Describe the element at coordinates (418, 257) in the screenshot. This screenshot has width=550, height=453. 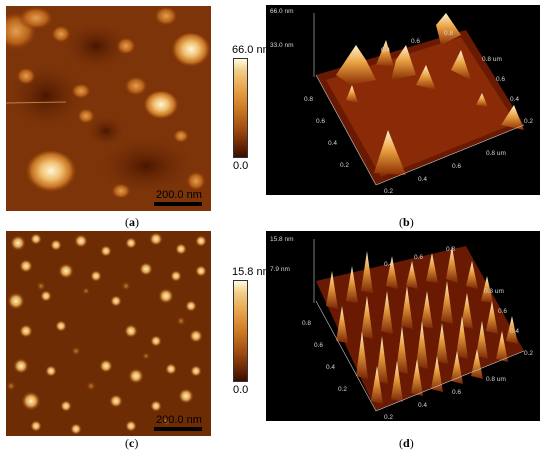
I see `back-tick-d-2: 0.6` at that location.